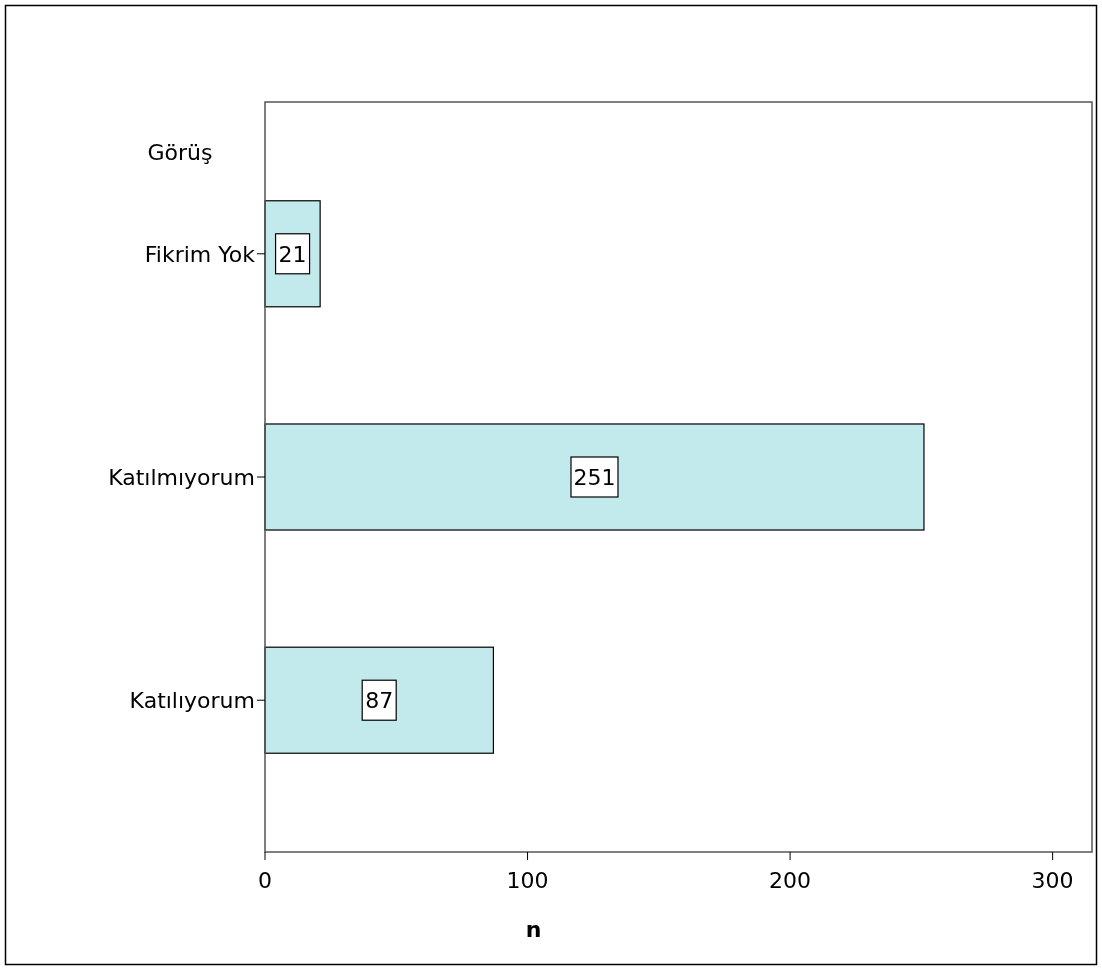 Image resolution: width=1102 pixels, height=971 pixels. What do you see at coordinates (181, 477) in the screenshot?
I see `y-tick-label: Katılmıyorum` at bounding box center [181, 477].